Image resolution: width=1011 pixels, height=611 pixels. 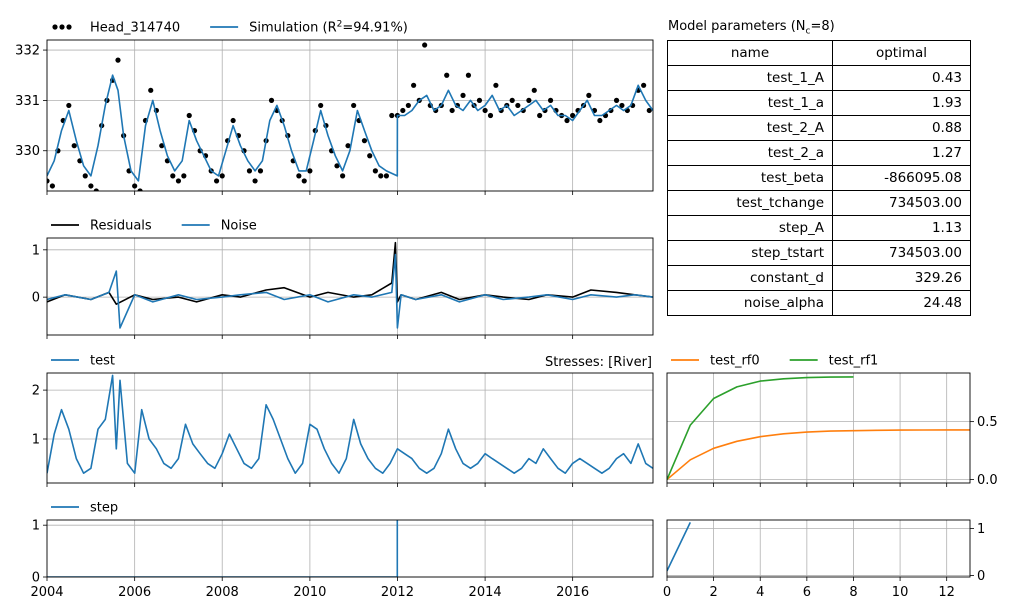 I want to click on parameter-row: test_tchange 734503.00, so click(x=819, y=203).